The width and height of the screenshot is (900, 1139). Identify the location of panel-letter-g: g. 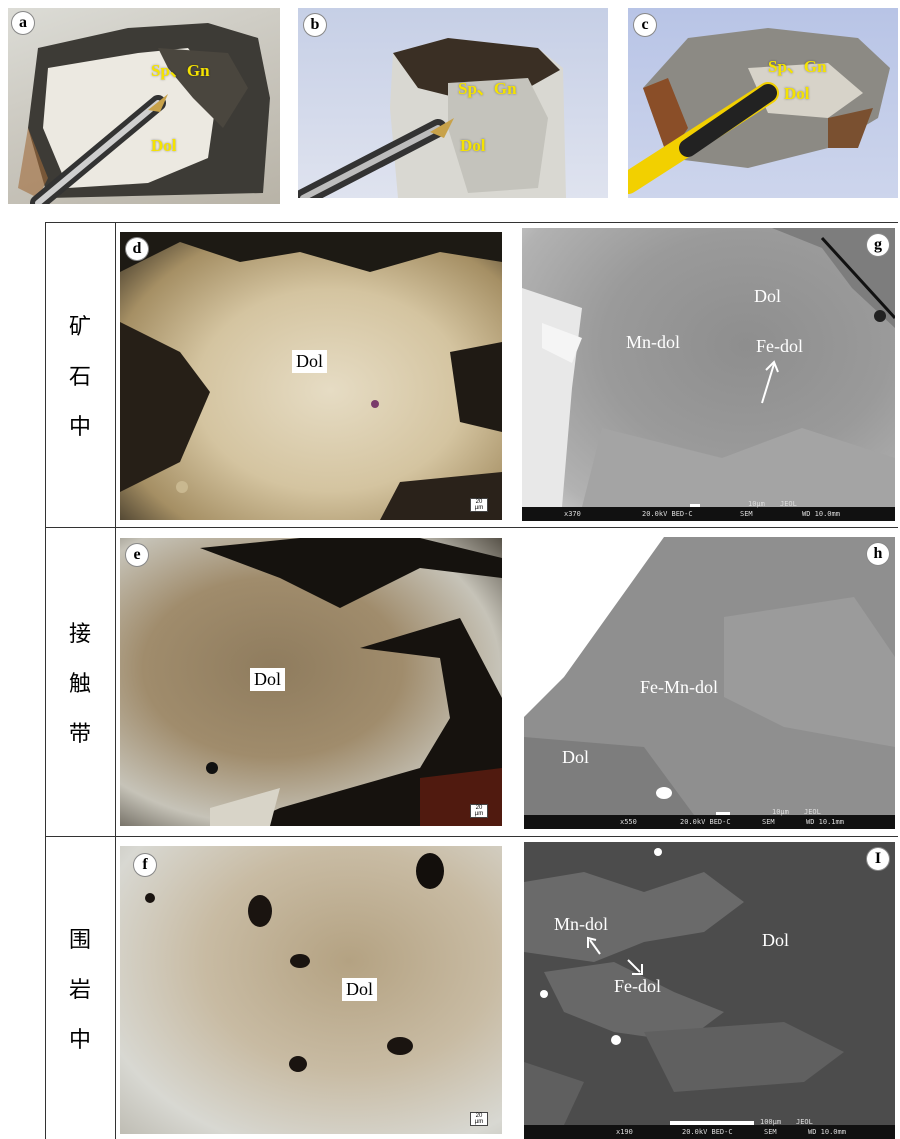
(878, 245).